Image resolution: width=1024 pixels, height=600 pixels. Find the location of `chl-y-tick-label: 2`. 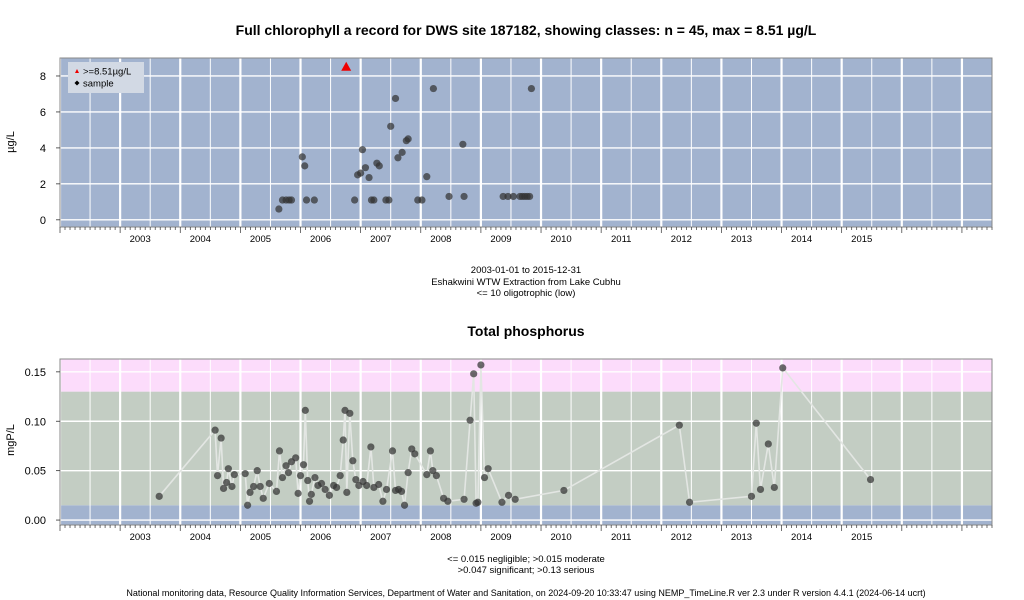

chl-y-tick-label: 2 is located at coordinates (43, 185).